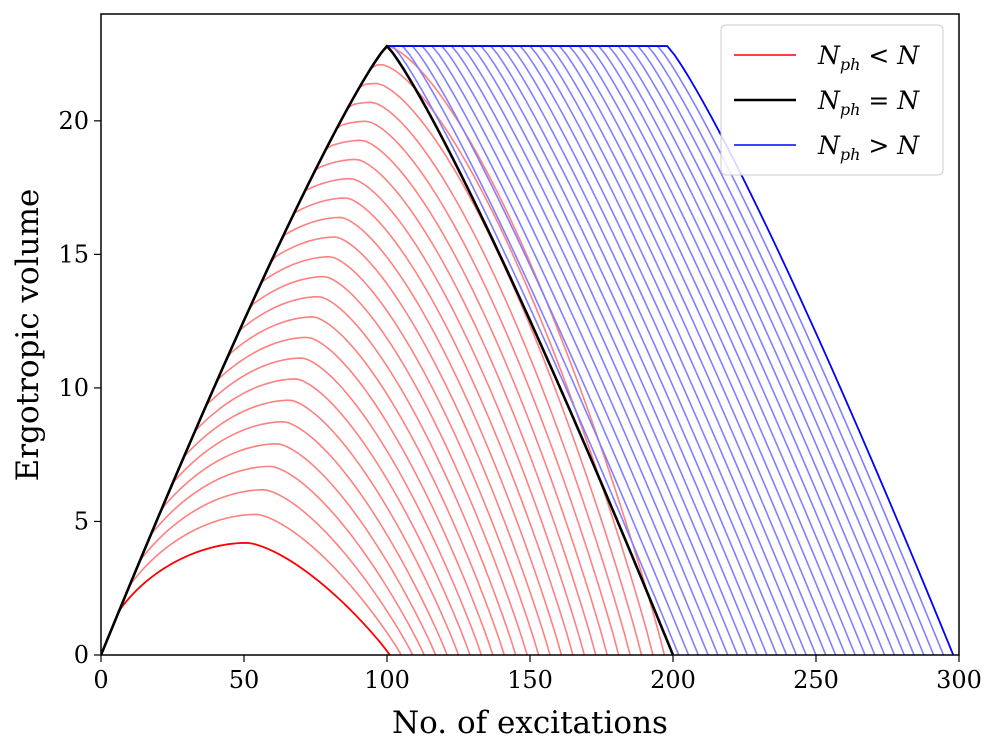  Describe the element at coordinates (387, 680) in the screenshot. I see `x-tick-label: 100` at that location.